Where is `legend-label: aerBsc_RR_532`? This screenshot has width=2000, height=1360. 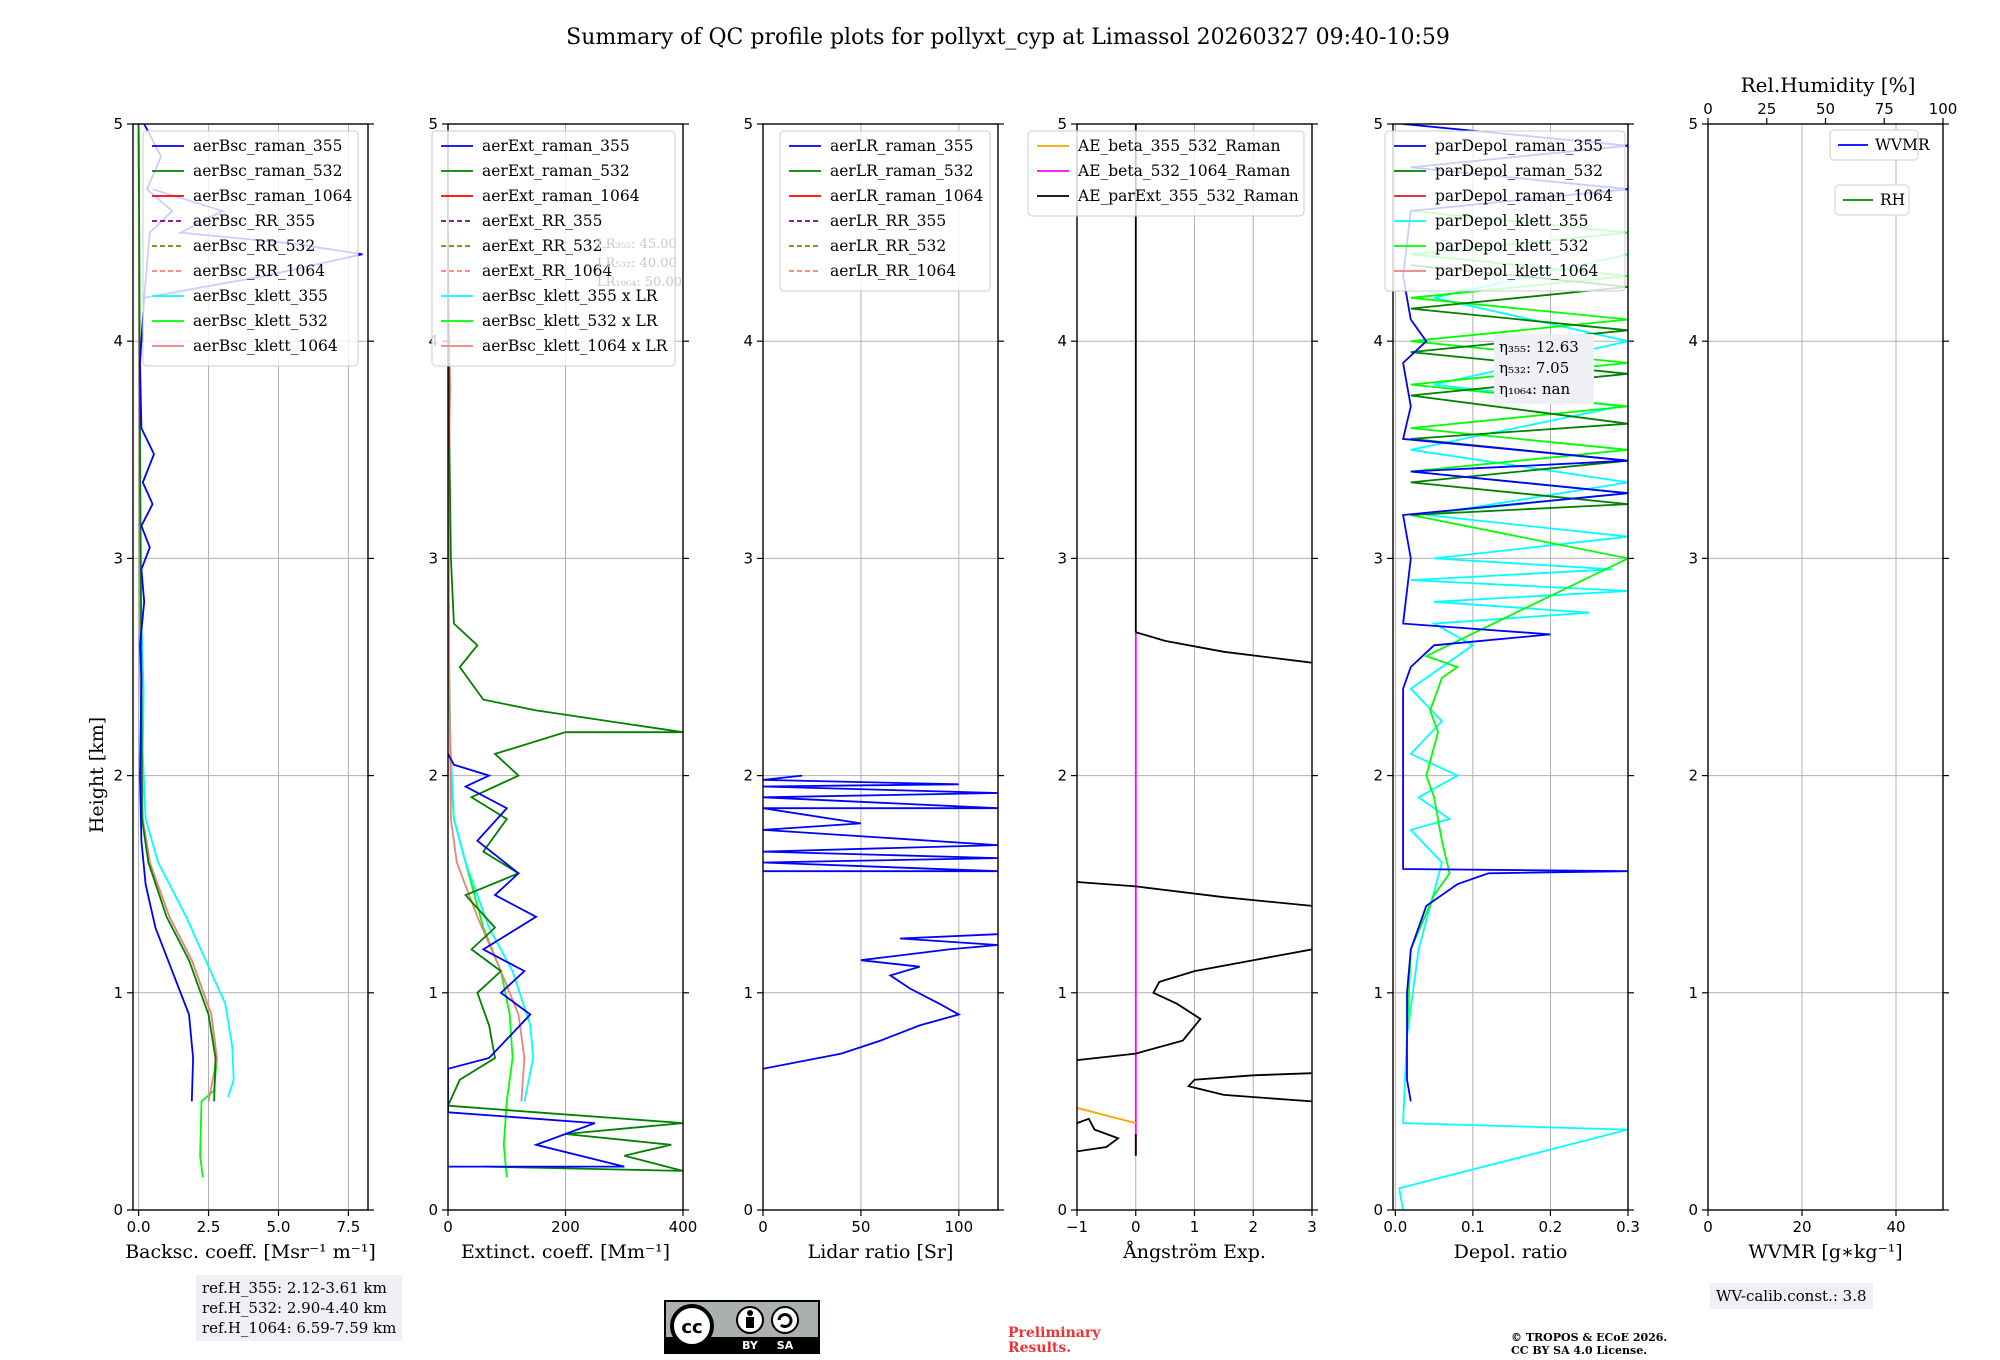
legend-label: aerBsc_RR_532 is located at coordinates (254, 246).